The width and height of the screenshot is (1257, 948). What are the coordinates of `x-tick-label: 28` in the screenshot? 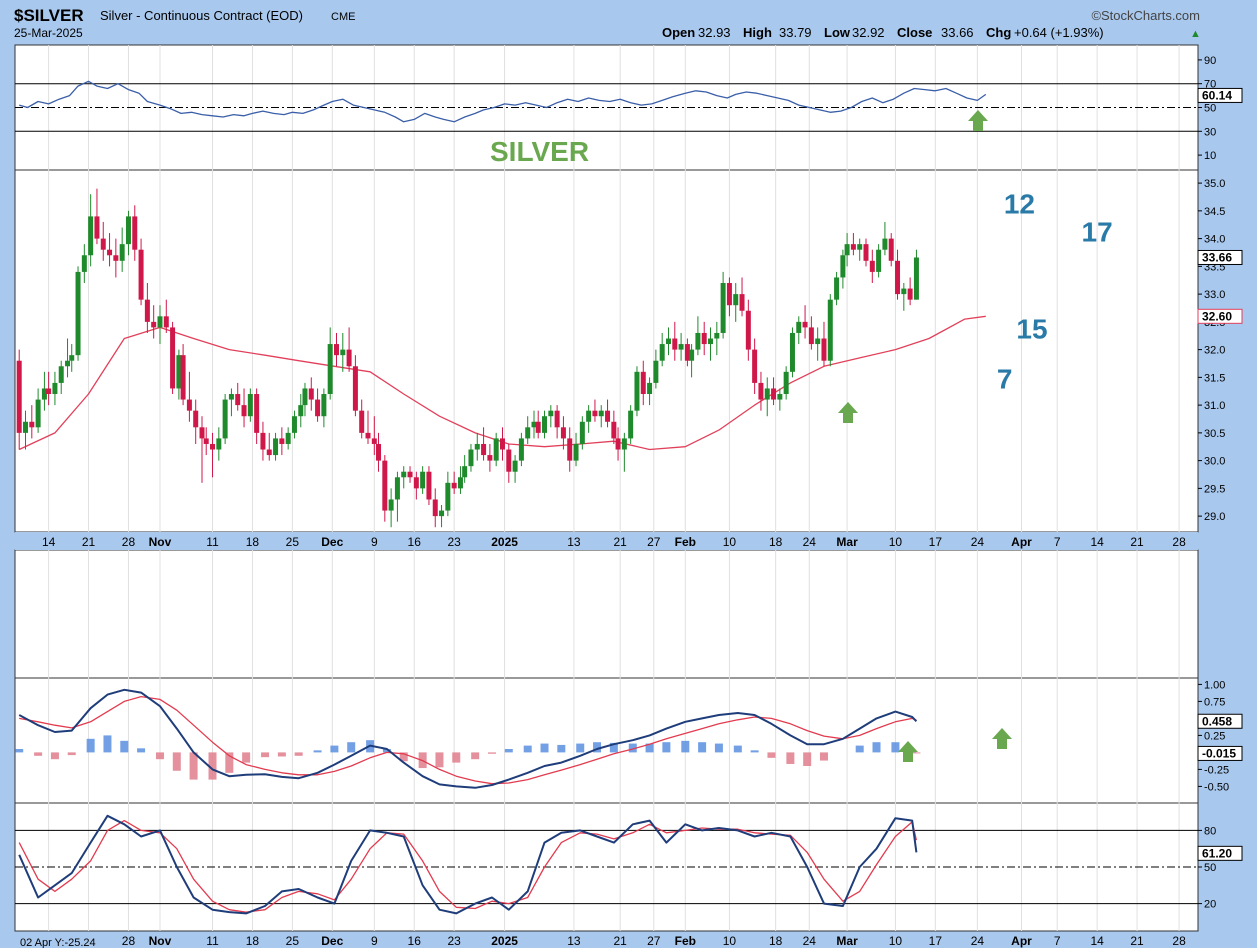 It's located at (1179, 941).